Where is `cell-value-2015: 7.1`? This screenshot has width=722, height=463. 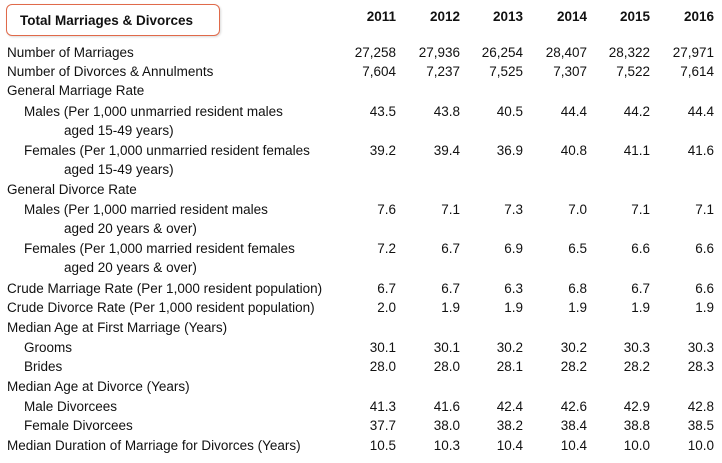 cell-value-2015: 7.1 is located at coordinates (640, 209).